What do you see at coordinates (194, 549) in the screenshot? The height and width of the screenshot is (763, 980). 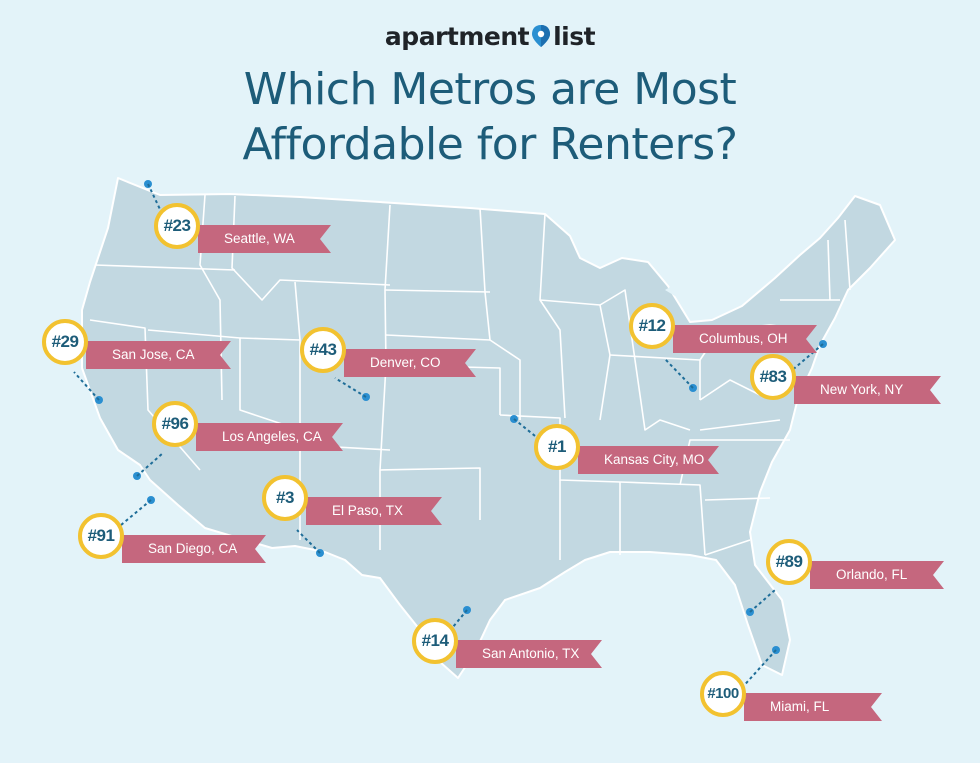 I see `city-label: San Diego, CA` at bounding box center [194, 549].